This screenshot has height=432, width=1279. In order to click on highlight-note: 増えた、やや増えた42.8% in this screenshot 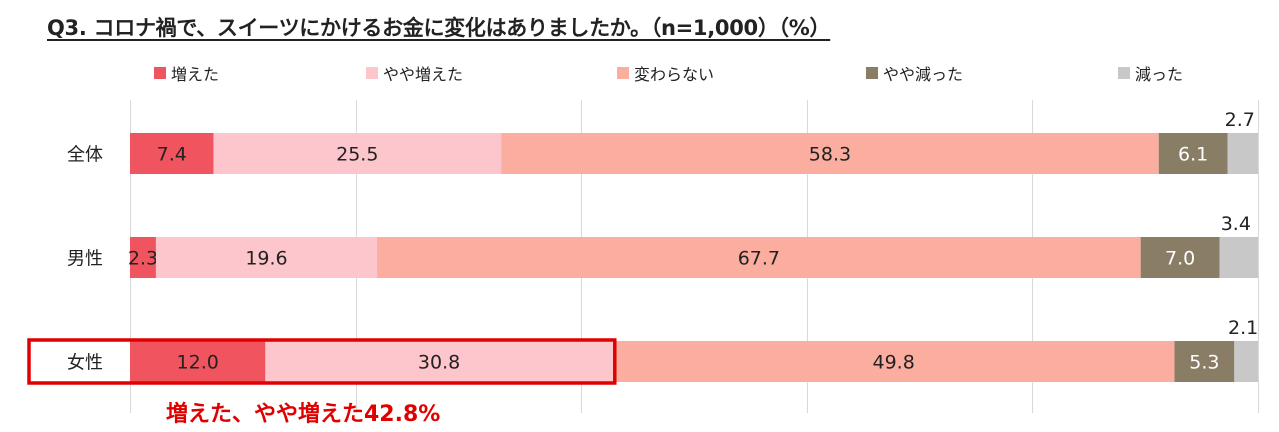, I will do `click(303, 414)`.